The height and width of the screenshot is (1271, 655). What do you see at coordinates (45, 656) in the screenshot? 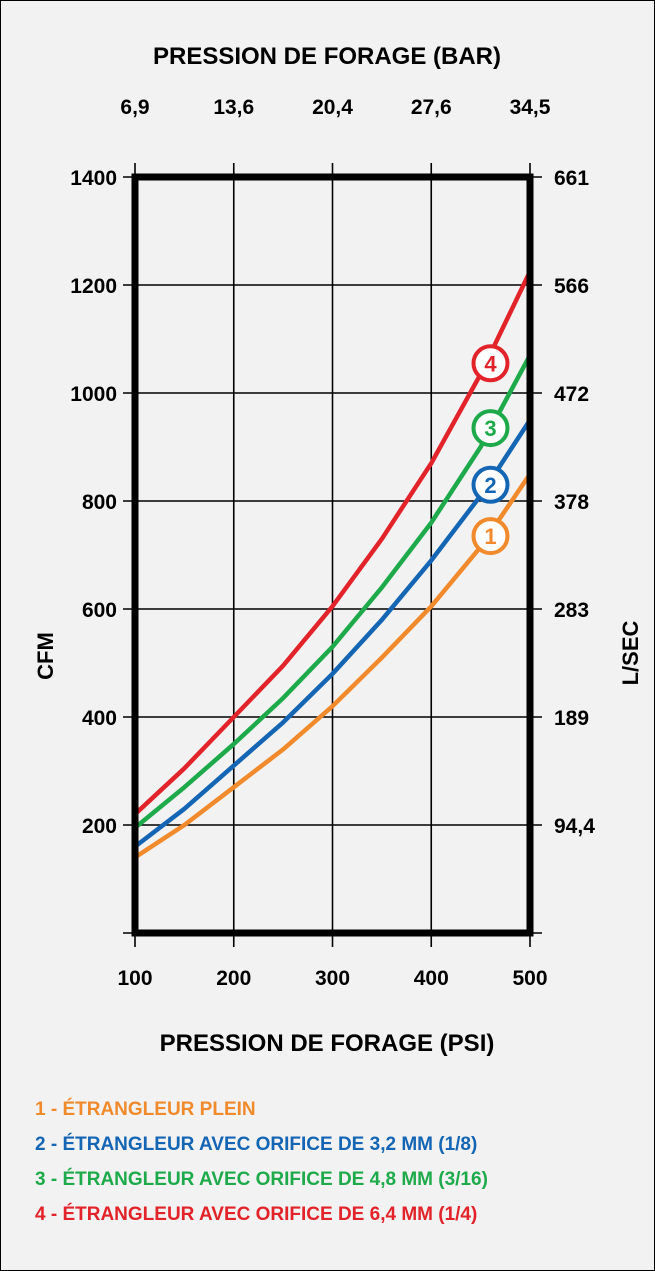
I see `y-axis-title-left: CFM` at bounding box center [45, 656].